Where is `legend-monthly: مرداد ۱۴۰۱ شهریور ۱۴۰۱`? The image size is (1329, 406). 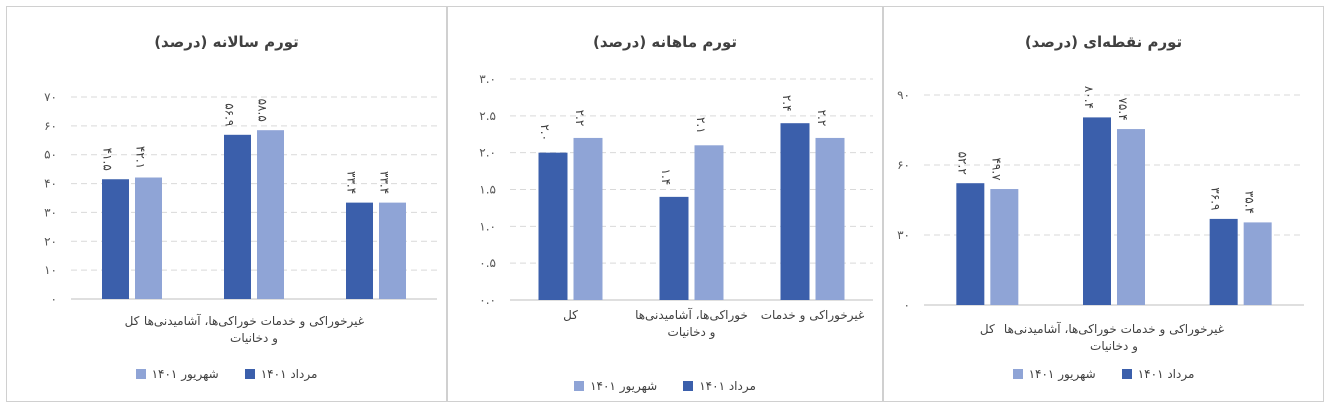 legend-monthly: مرداد ۱۴۰۱ شهریور ۱۴۰۱ is located at coordinates (665, 386).